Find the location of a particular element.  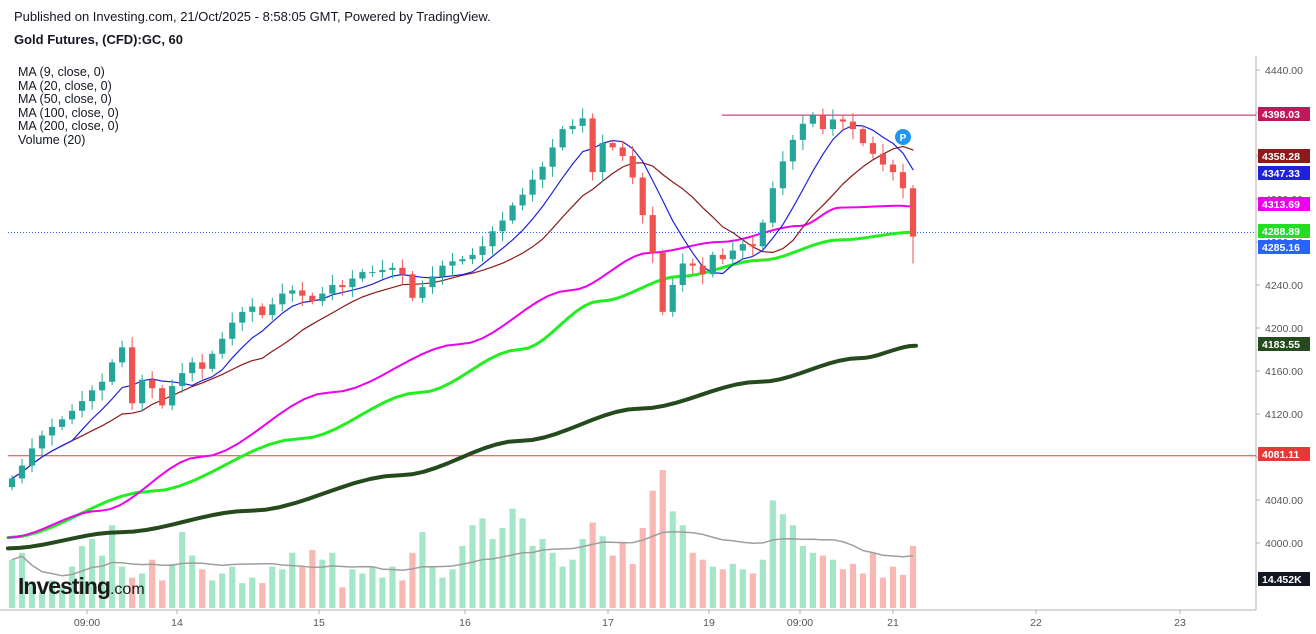

y-tick-label: 4440.00 is located at coordinates (1284, 71).